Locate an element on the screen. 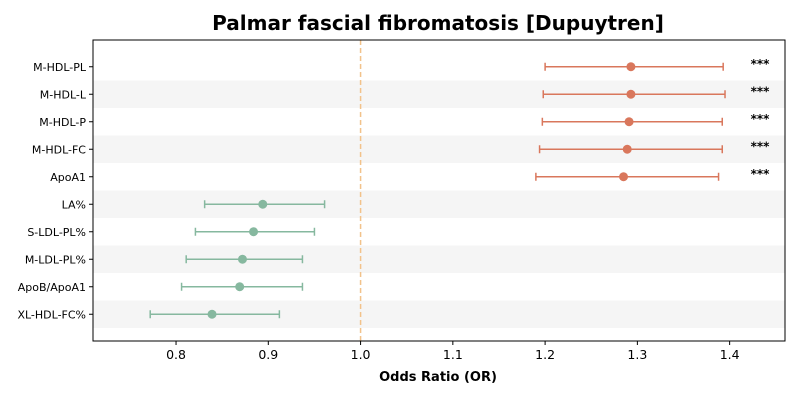 Image resolution: width=800 pixels, height=400 pixels. x-tick-label: 0.9 is located at coordinates (268, 354).